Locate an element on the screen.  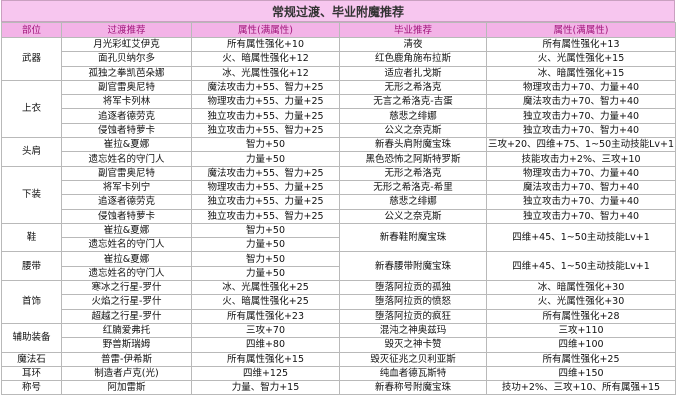
graduation-name: 红色鹿角施布拉斯 is located at coordinates (413, 59).